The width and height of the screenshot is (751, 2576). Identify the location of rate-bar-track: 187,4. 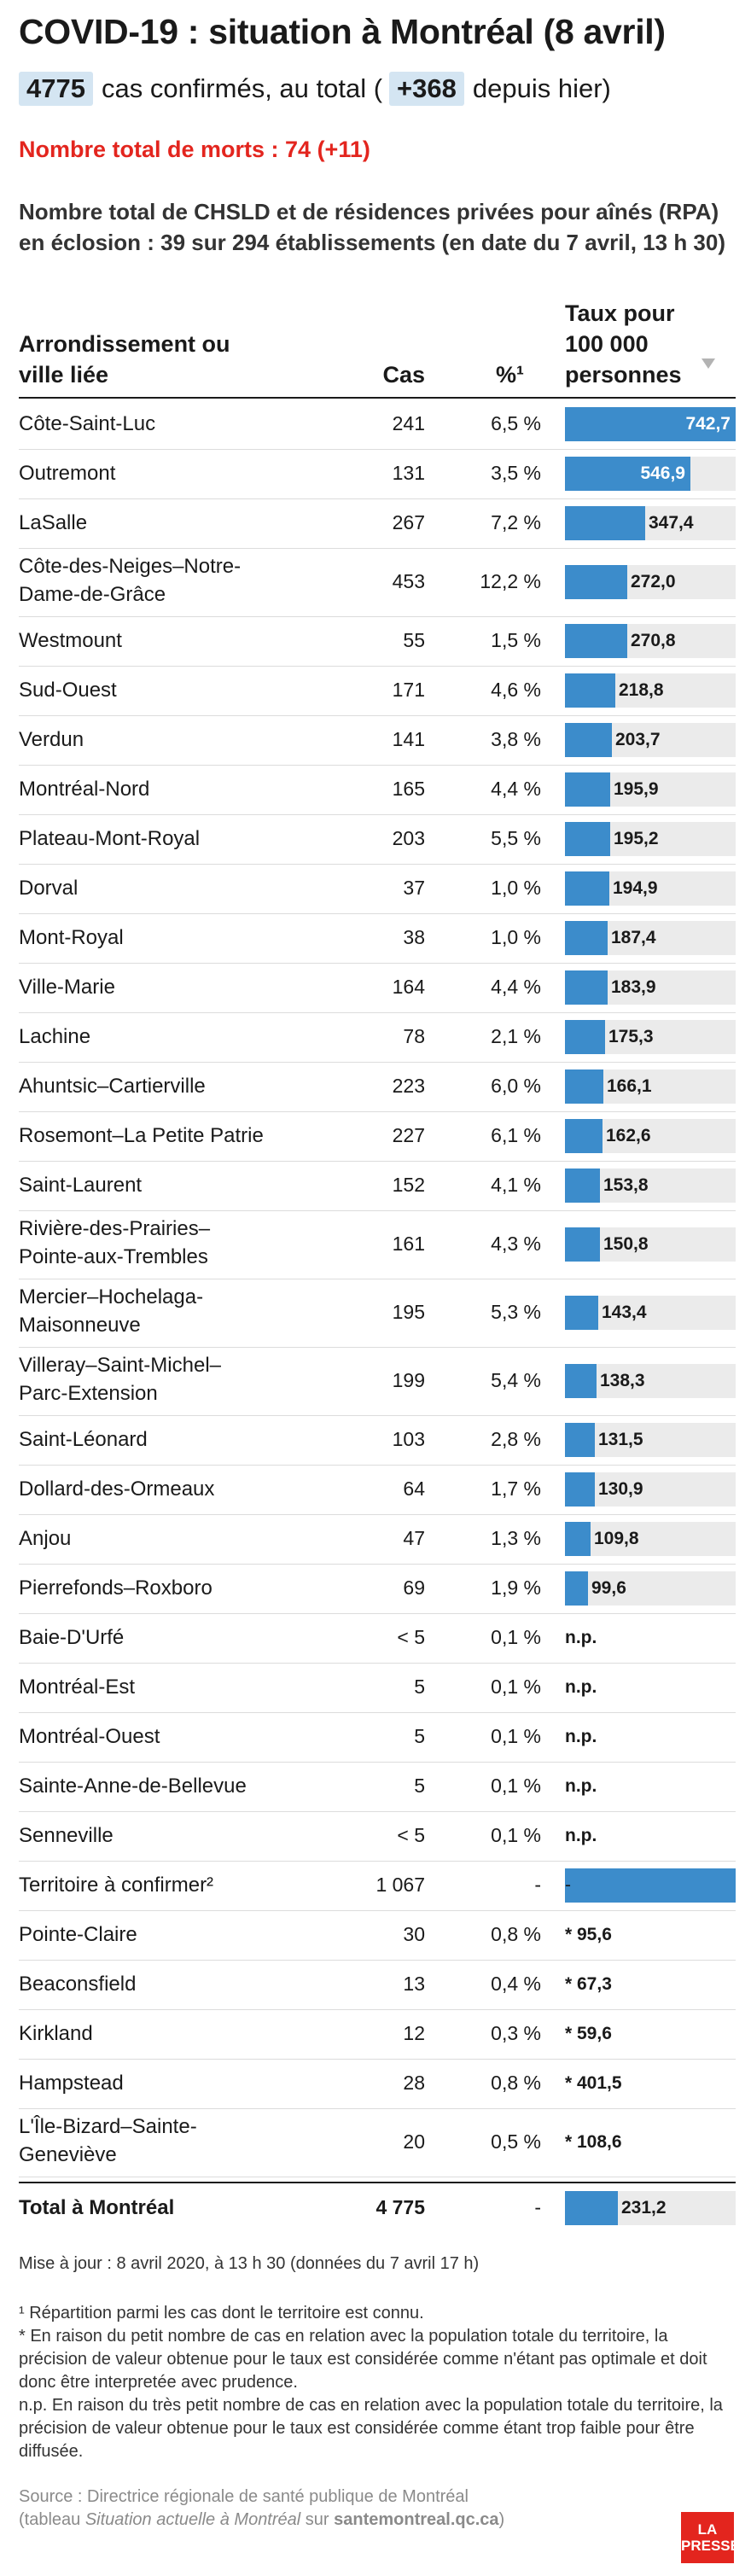
(650, 938).